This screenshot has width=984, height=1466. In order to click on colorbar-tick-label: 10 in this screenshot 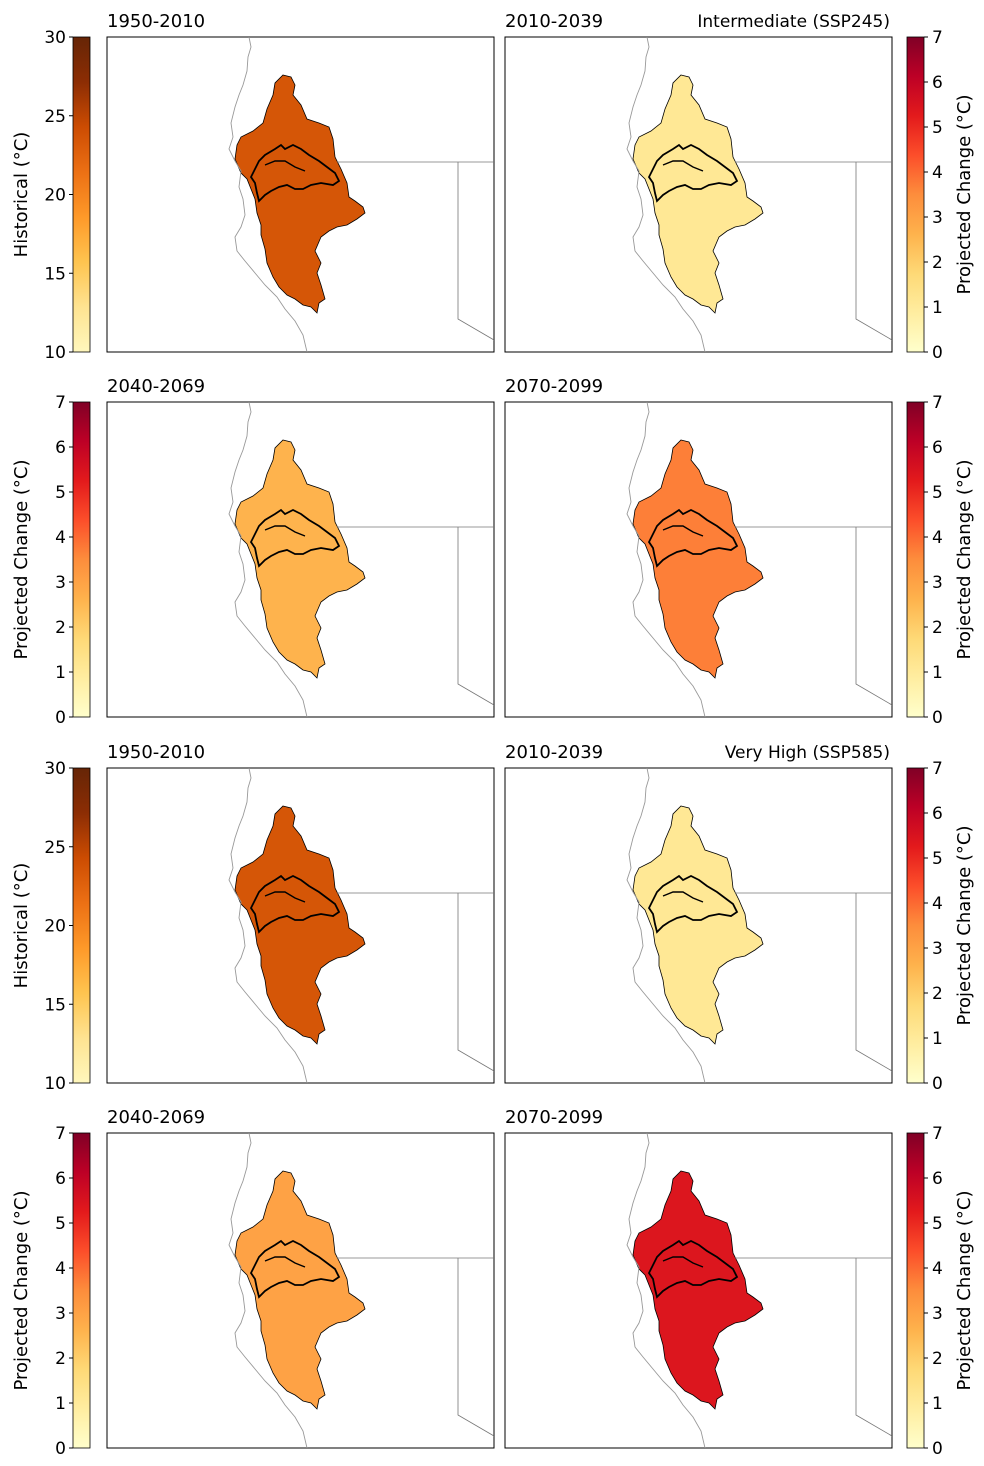, I will do `click(55, 353)`.